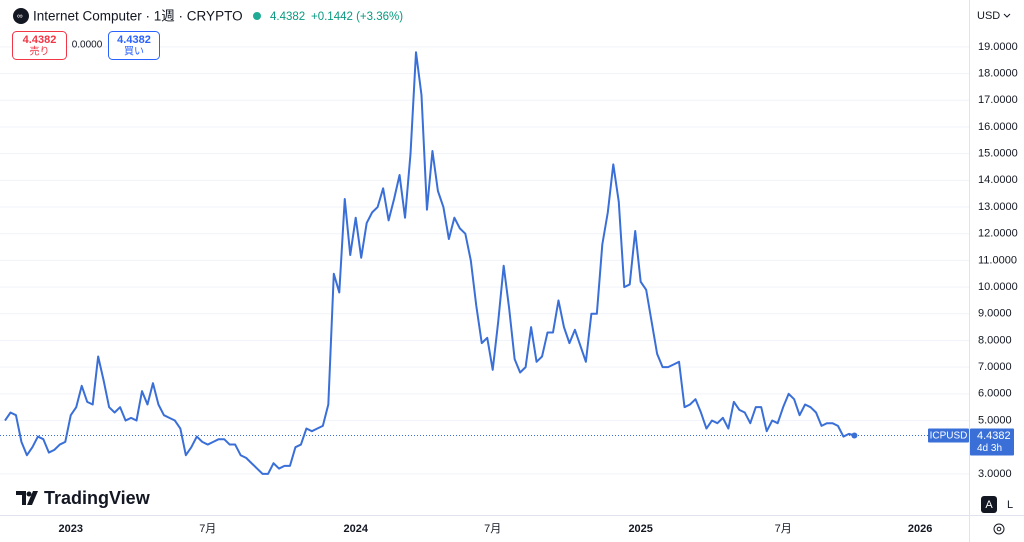 The height and width of the screenshot is (542, 1024). Describe the element at coordinates (998, 127) in the screenshot. I see `y-tick-label: 16.0000` at that location.